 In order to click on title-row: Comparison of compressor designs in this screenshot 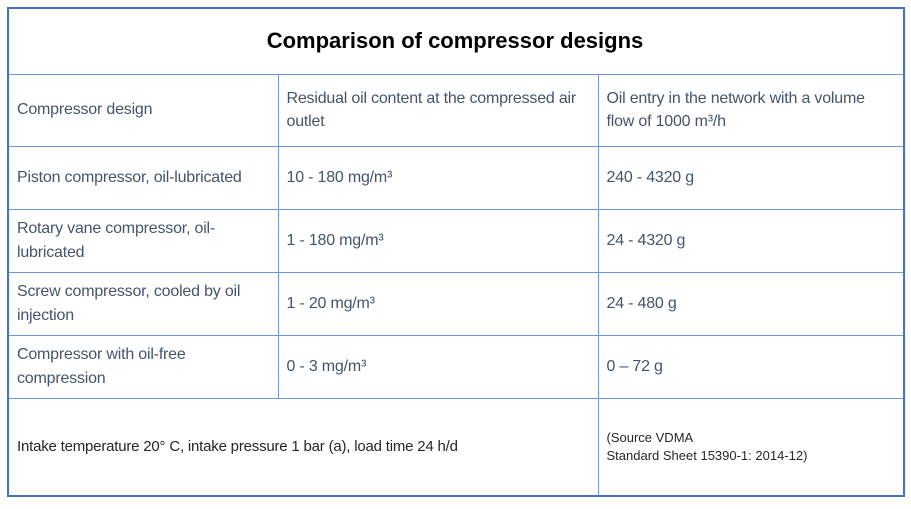, I will do `click(456, 41)`.